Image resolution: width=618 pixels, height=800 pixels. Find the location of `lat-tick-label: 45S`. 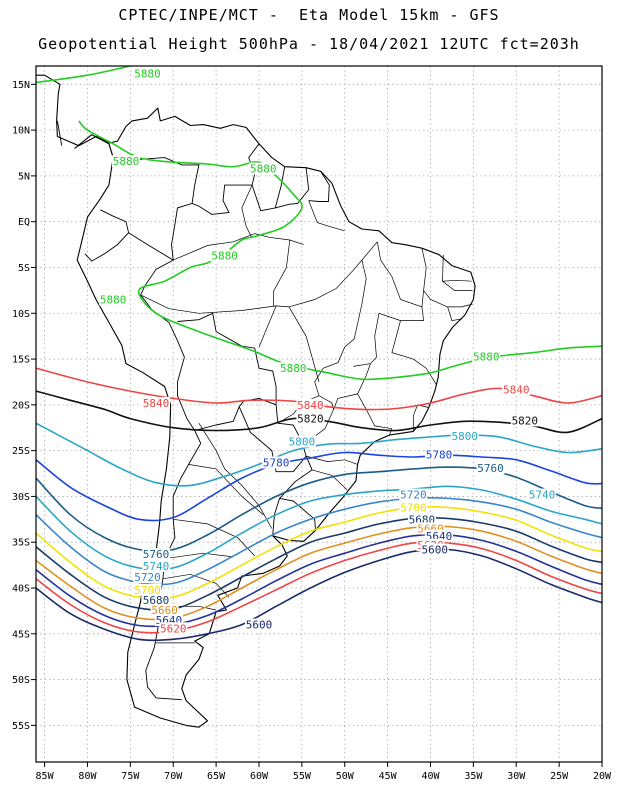

lat-tick-label: 45S is located at coordinates (21, 634).